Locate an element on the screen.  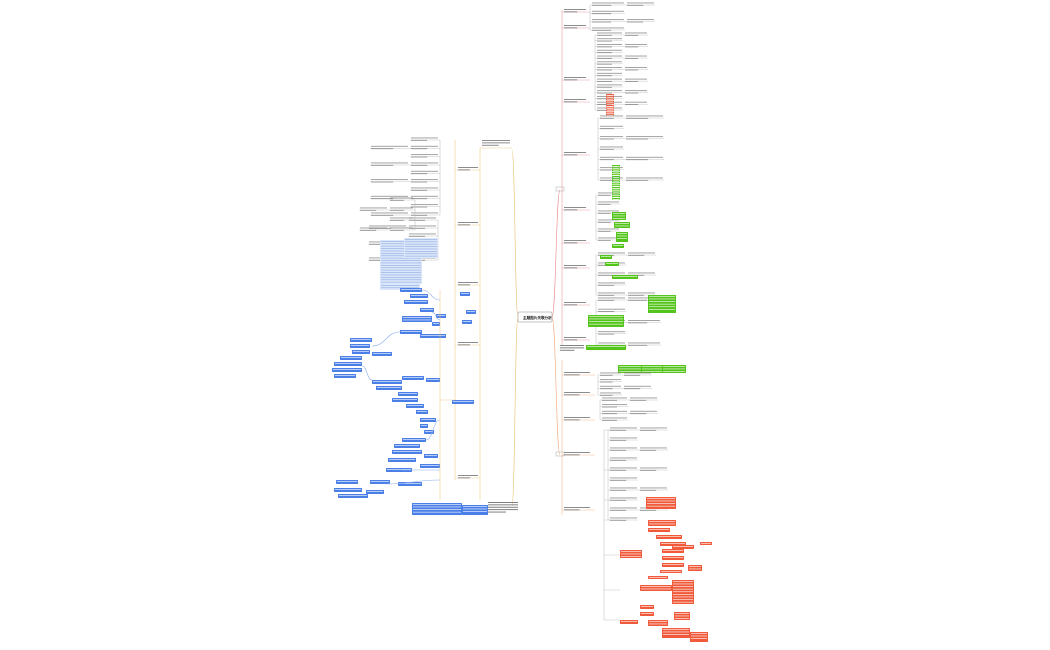
highlight-node-green is located at coordinates (606, 257).